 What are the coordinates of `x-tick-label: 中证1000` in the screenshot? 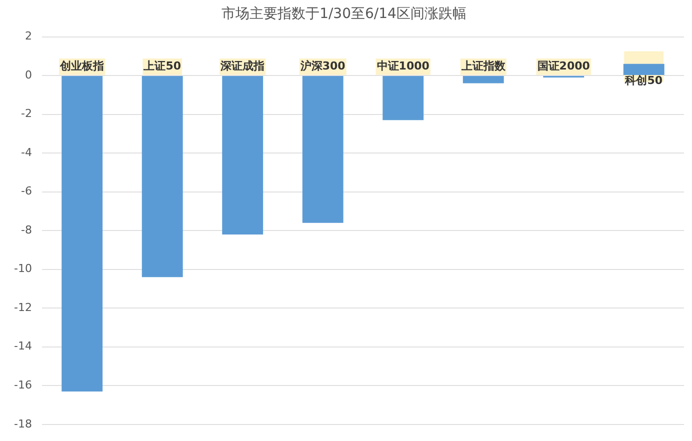 It's located at (403, 66).